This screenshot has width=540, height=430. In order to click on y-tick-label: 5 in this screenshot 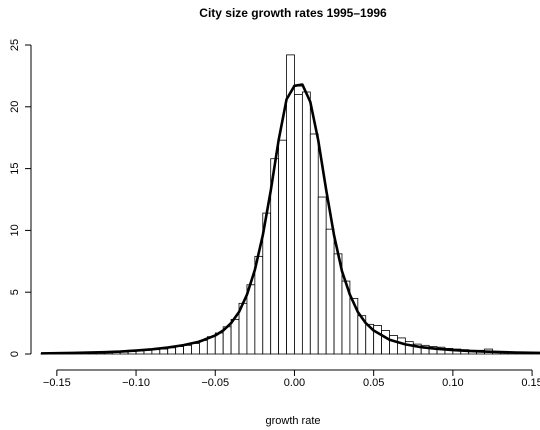, I will do `click(15, 292)`.